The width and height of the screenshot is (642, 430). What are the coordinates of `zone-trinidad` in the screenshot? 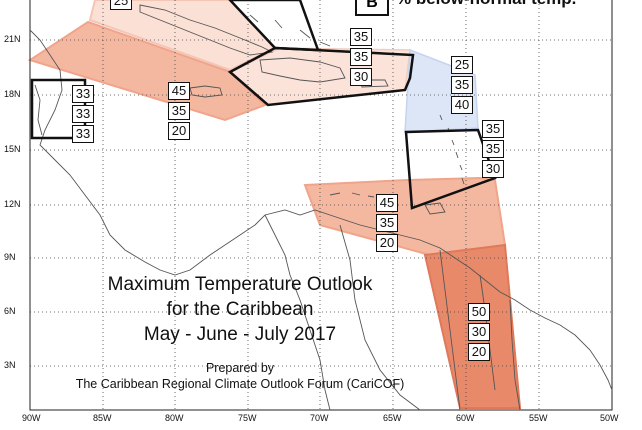 It's located at (405, 216).